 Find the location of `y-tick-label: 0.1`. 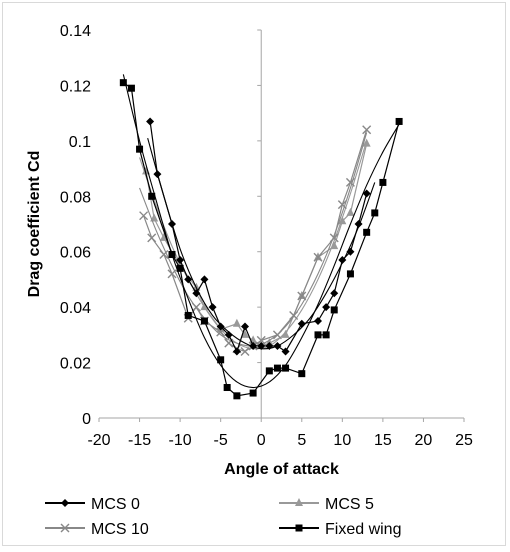

y-tick-label: 0.1 is located at coordinates (80, 142).